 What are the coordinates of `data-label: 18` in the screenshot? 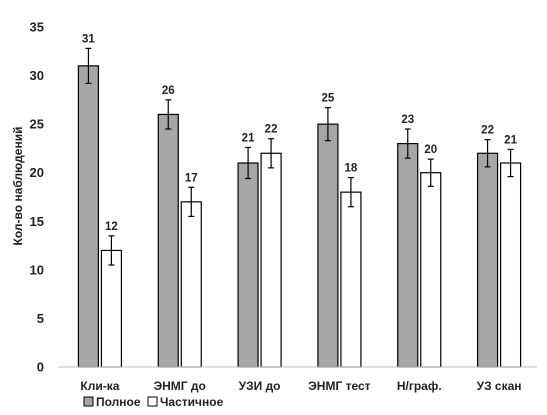 It's located at (351, 169).